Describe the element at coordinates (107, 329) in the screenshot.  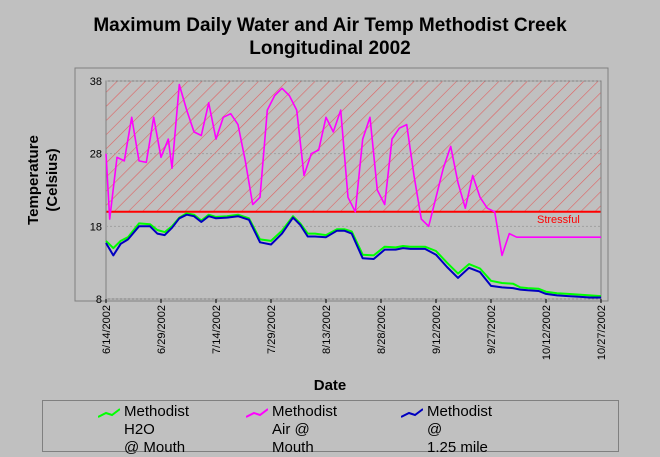
I see `x-tick-label: 6/14/2002` at that location.